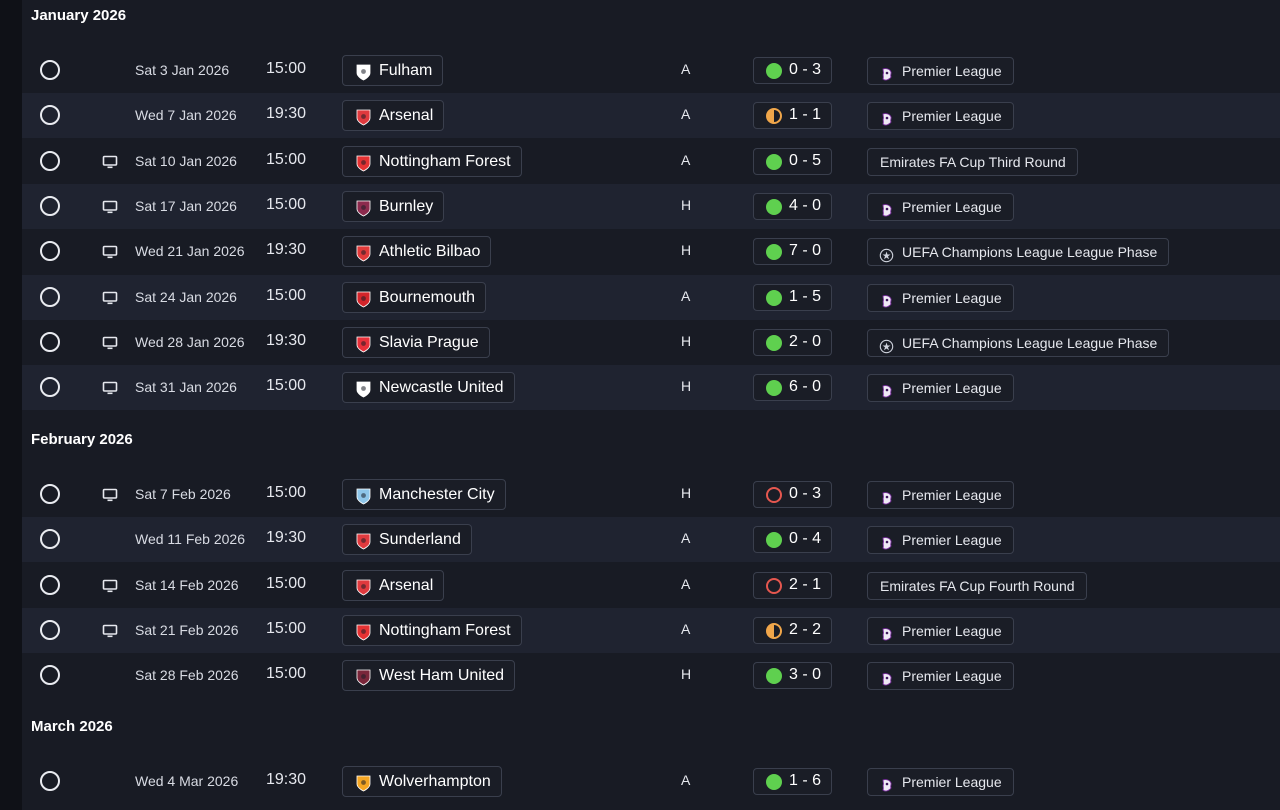 The image size is (1280, 810). Describe the element at coordinates (792, 297) in the screenshot. I see `result-badge: 1 - 5` at that location.